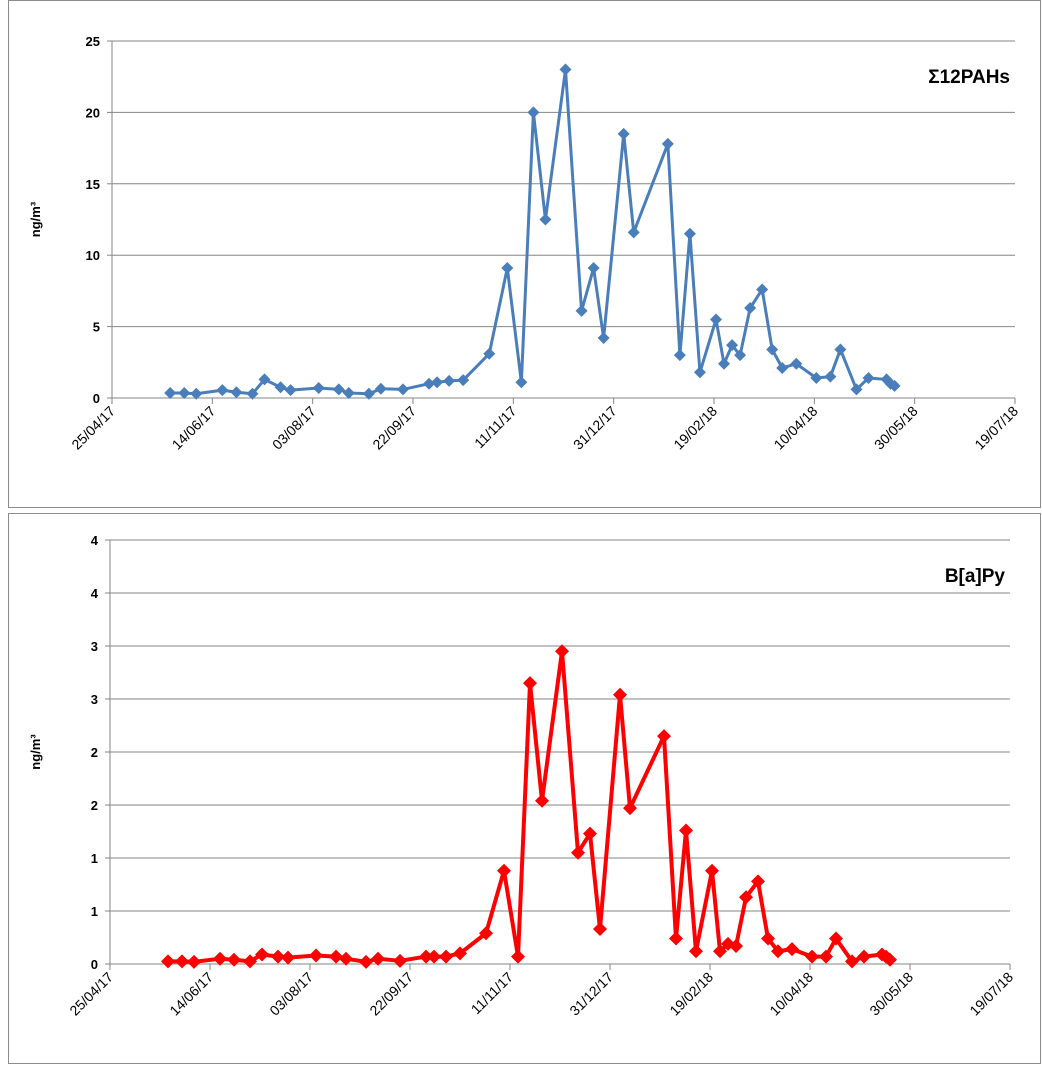 The width and height of the screenshot is (1042, 1066). I want to click on y-tick-label: 2, so click(94, 805).